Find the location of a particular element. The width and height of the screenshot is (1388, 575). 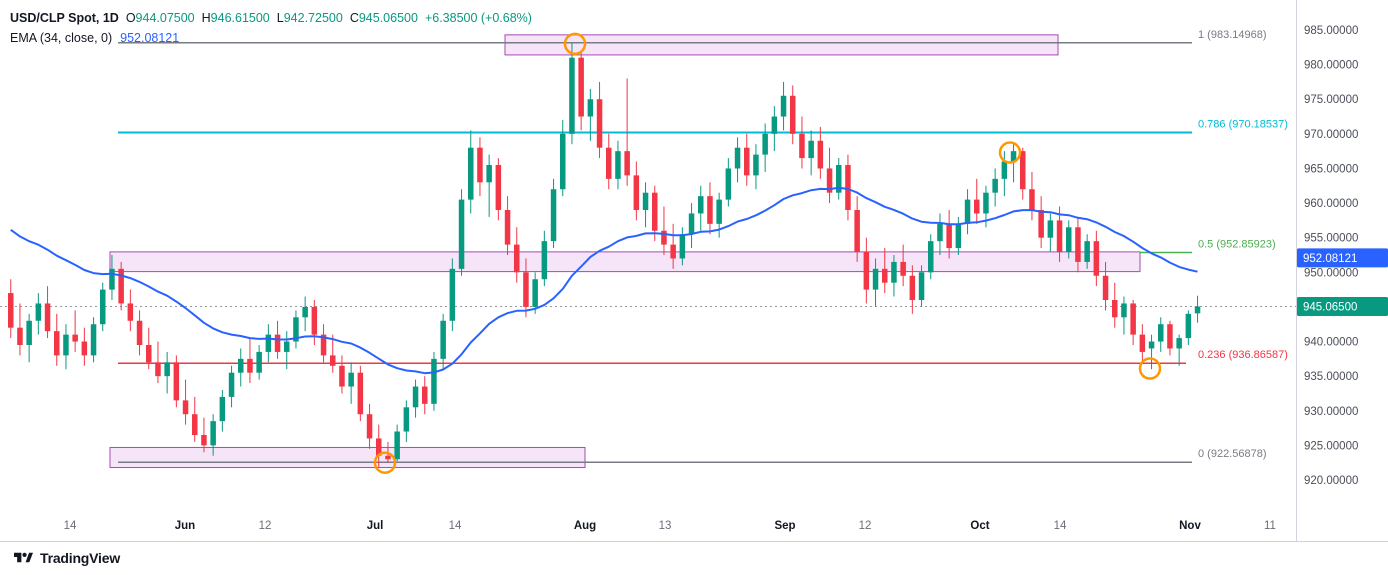

low-label: L is located at coordinates (280, 18).